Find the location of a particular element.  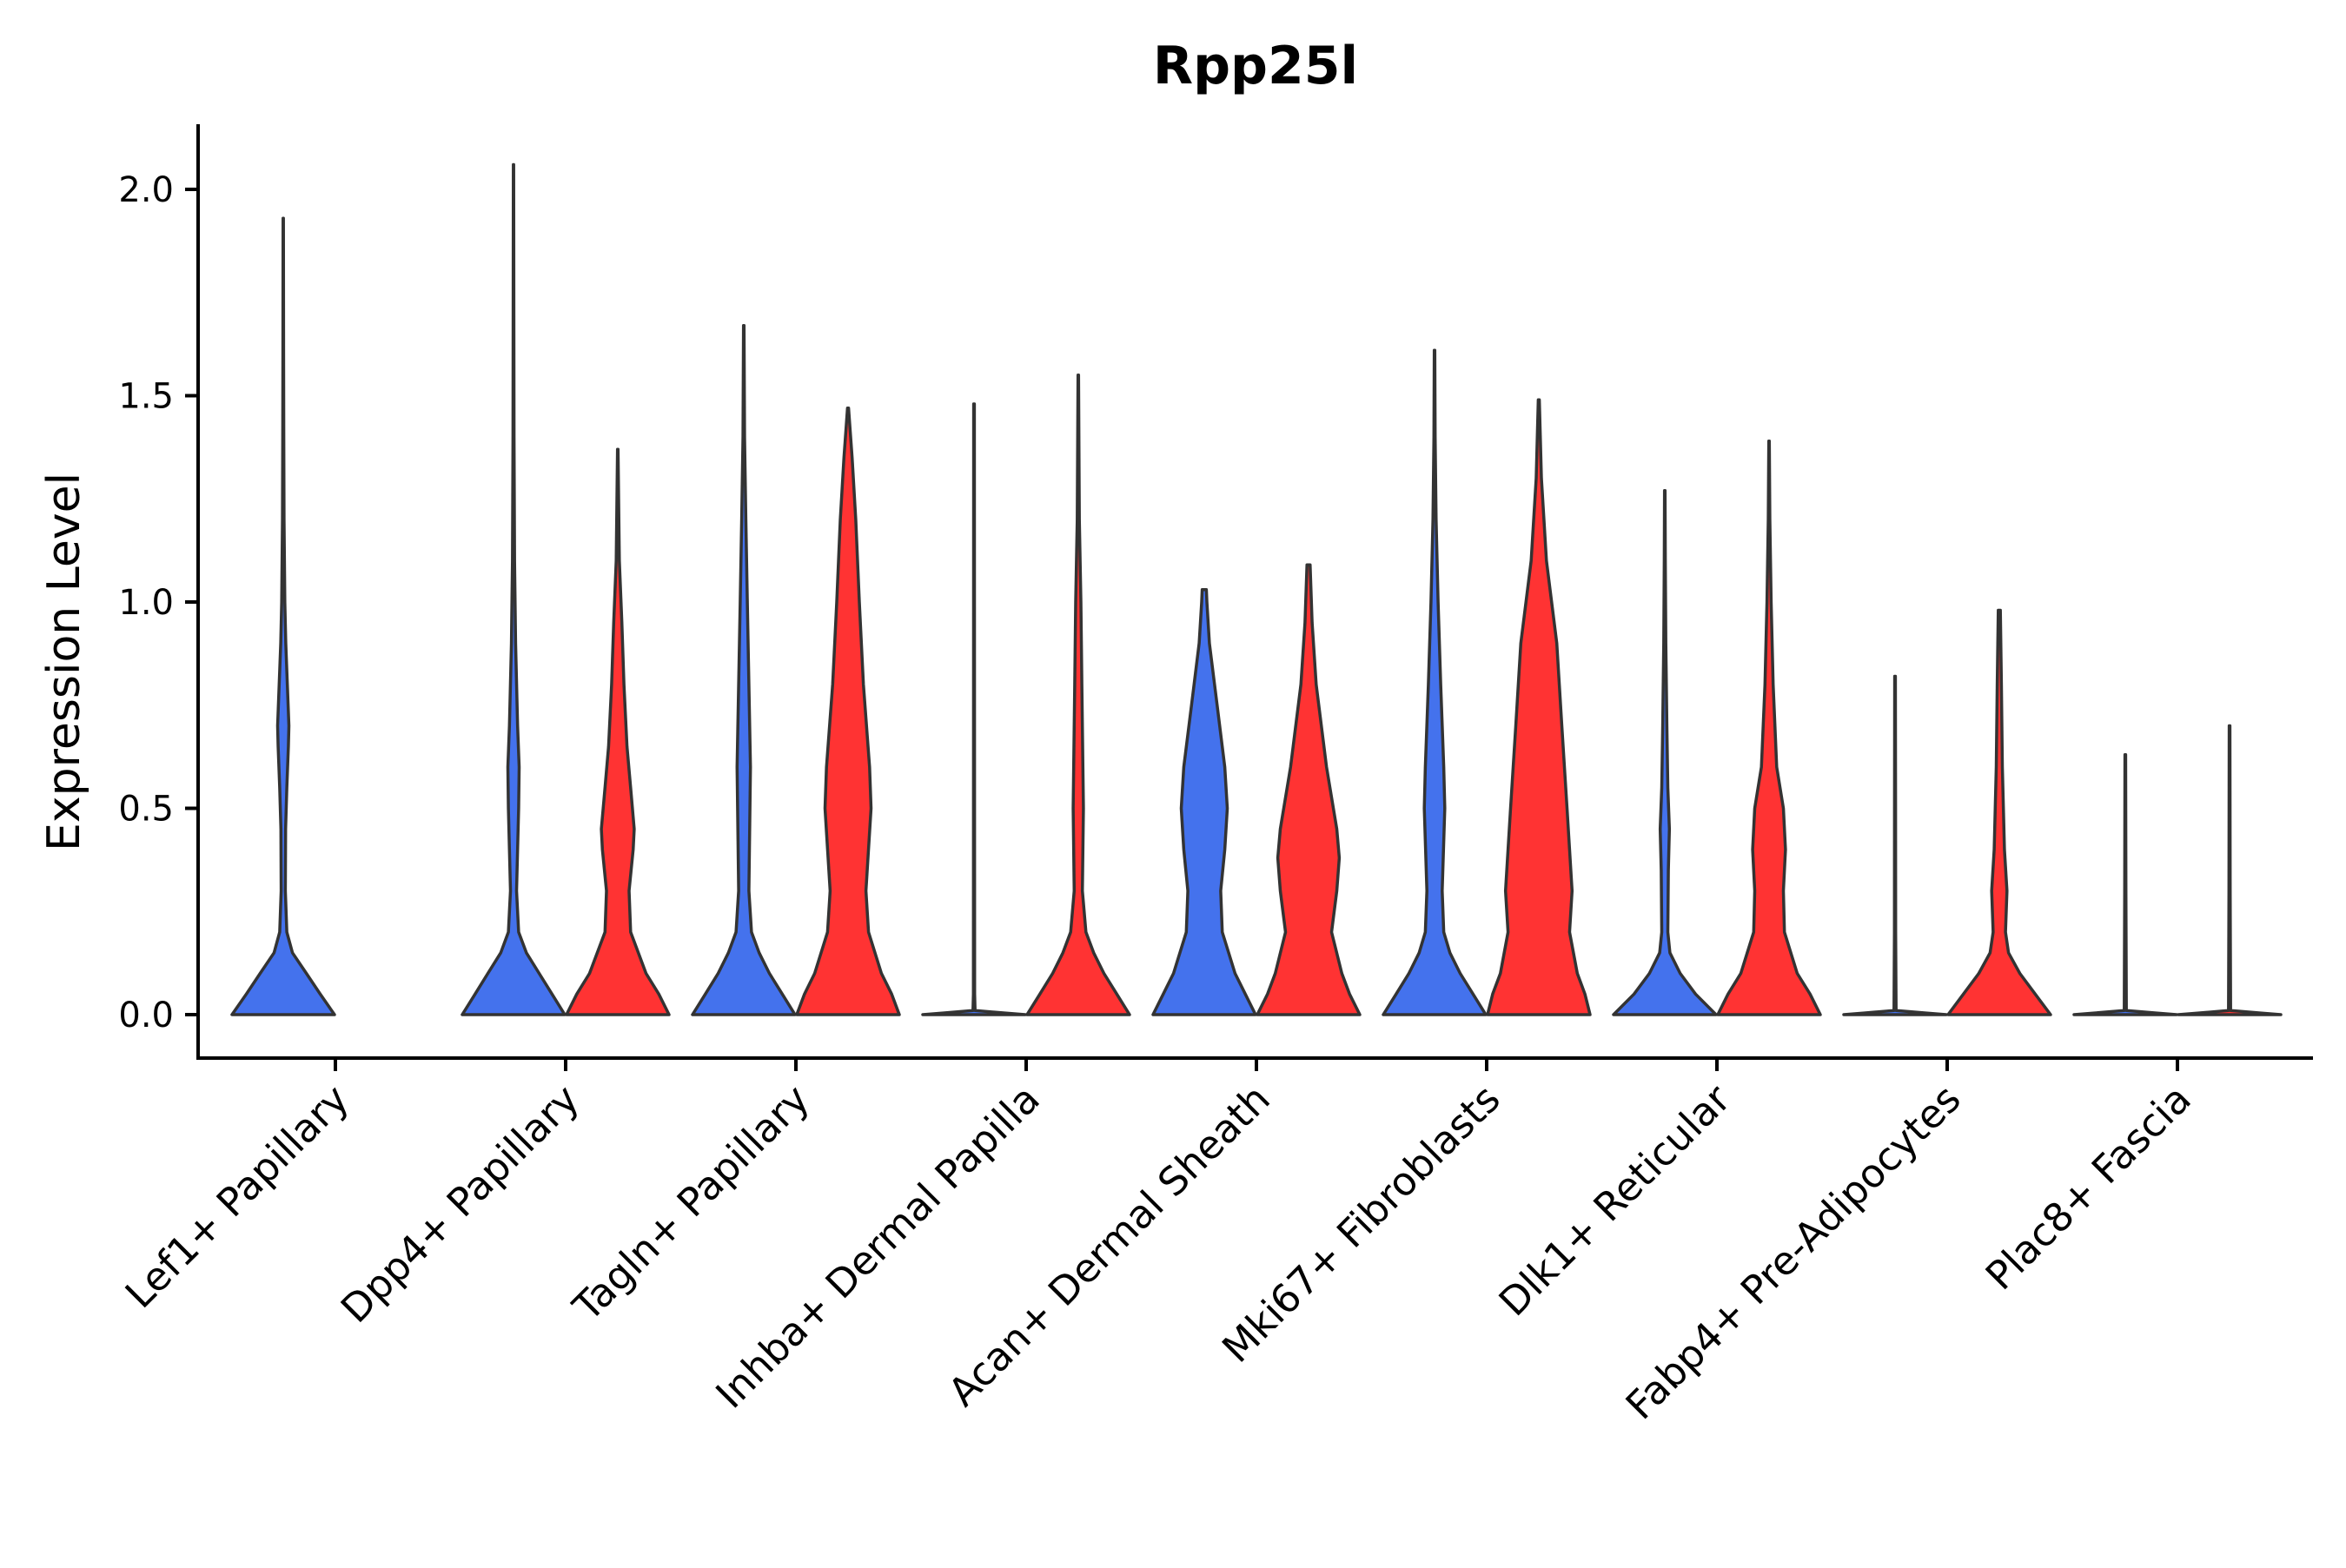

x-tick-label: Dlk1+ Reticular is located at coordinates (1615, 1200).